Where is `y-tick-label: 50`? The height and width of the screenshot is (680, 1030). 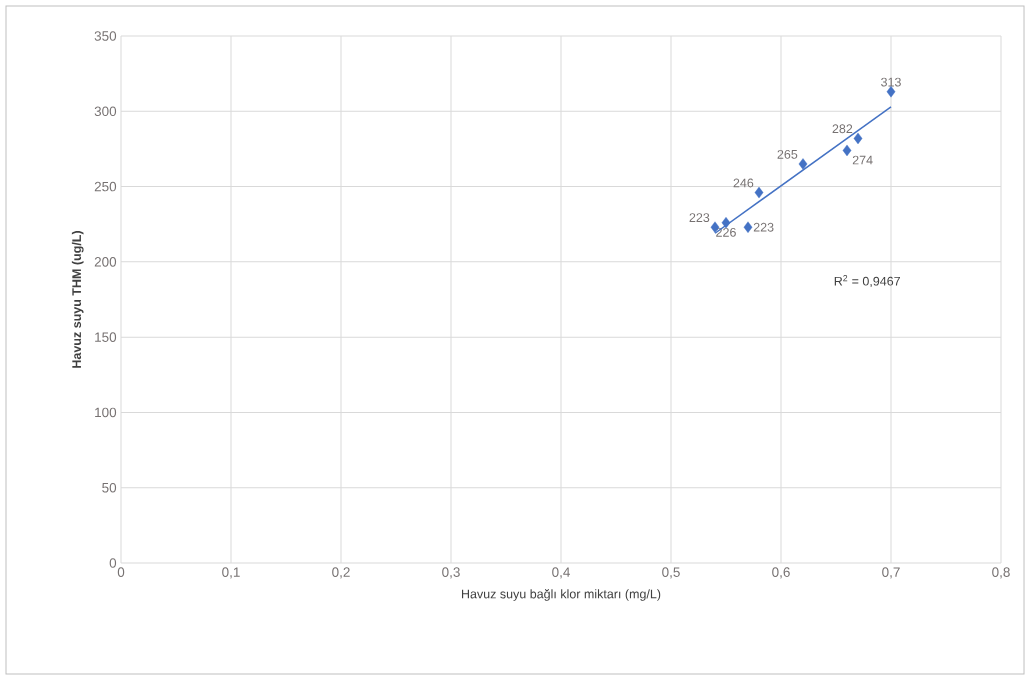 y-tick-label: 50 is located at coordinates (109, 487).